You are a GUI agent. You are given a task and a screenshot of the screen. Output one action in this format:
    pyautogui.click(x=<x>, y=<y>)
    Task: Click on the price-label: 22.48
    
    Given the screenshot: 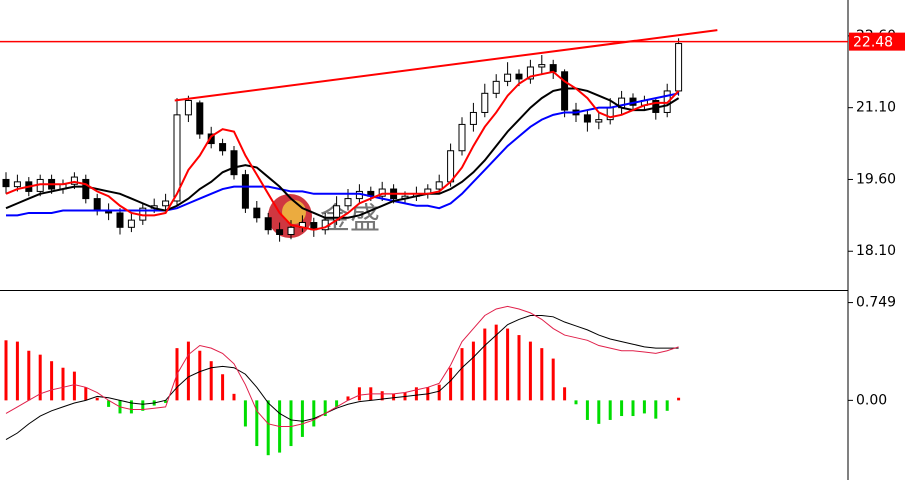 What is the action you would take?
    pyautogui.click(x=873, y=43)
    